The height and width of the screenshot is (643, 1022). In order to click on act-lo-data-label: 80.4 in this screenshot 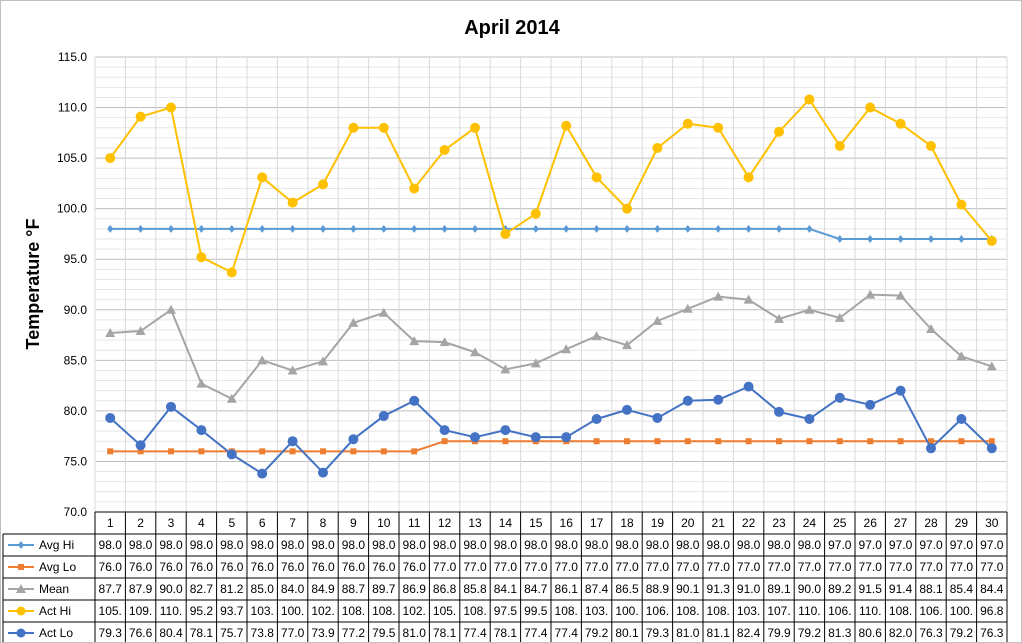, I will do `click(171, 633)`.